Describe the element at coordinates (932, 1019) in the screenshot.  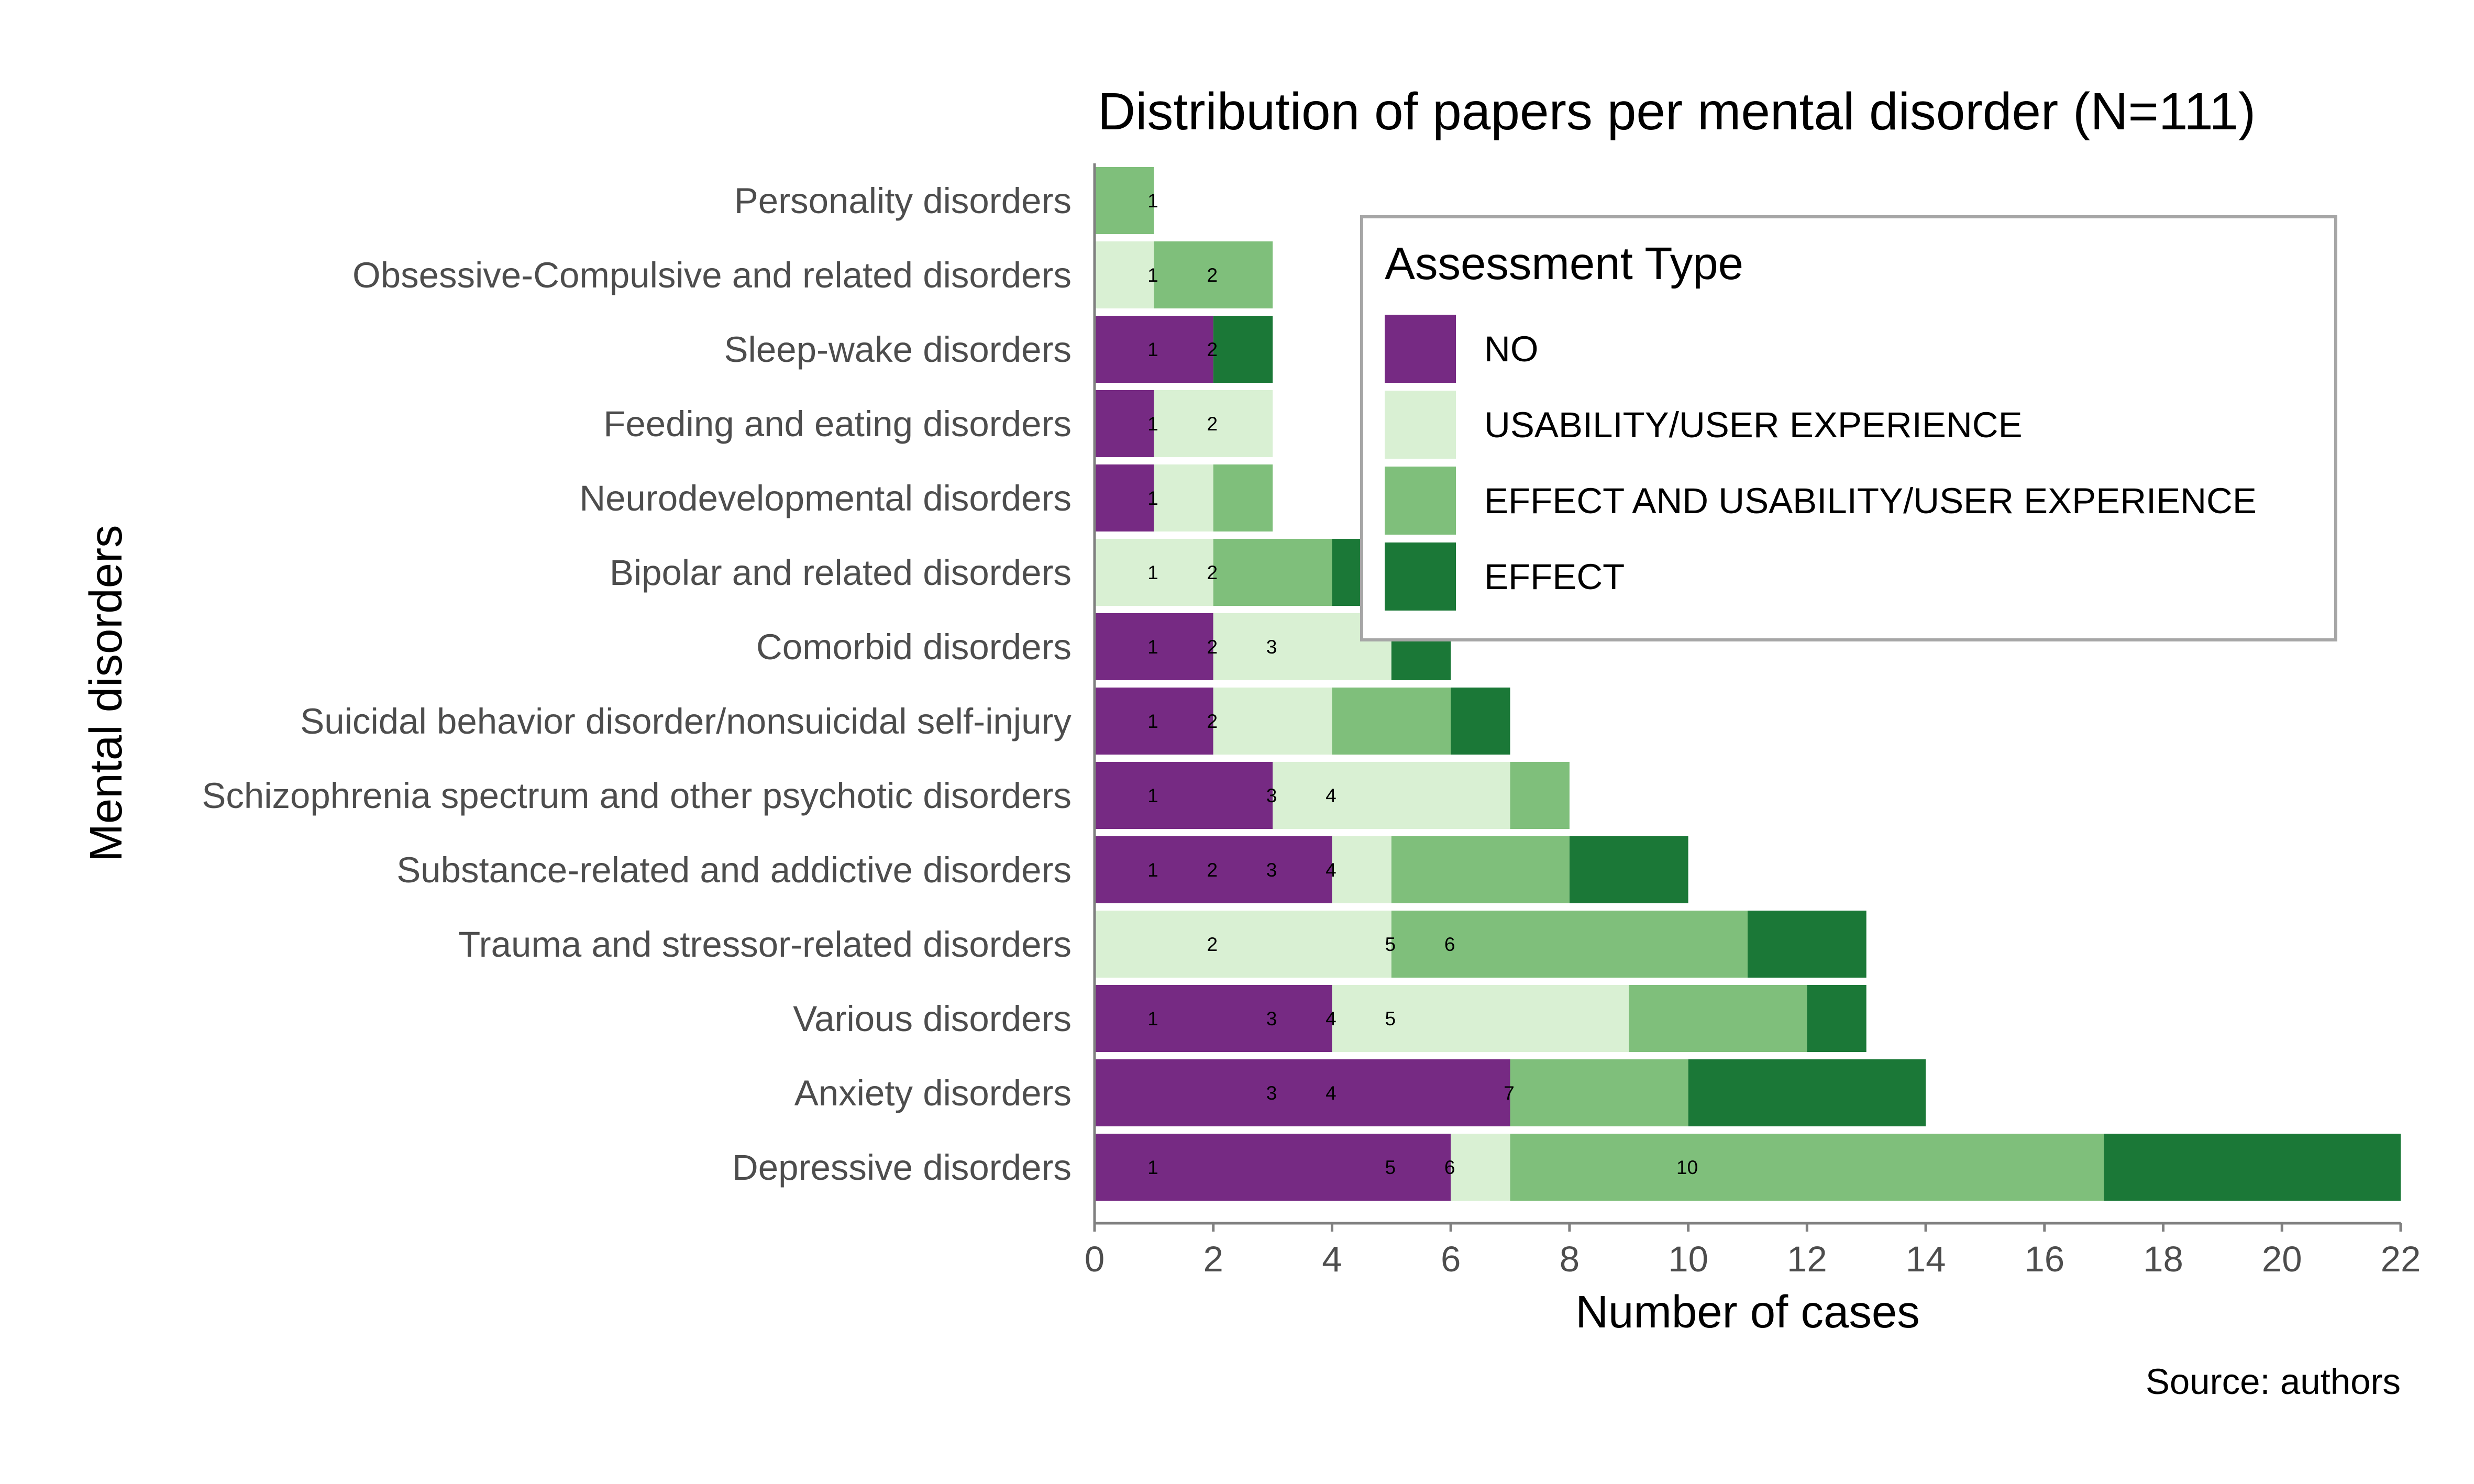
I see `category-label-11: Various disorders` at that location.